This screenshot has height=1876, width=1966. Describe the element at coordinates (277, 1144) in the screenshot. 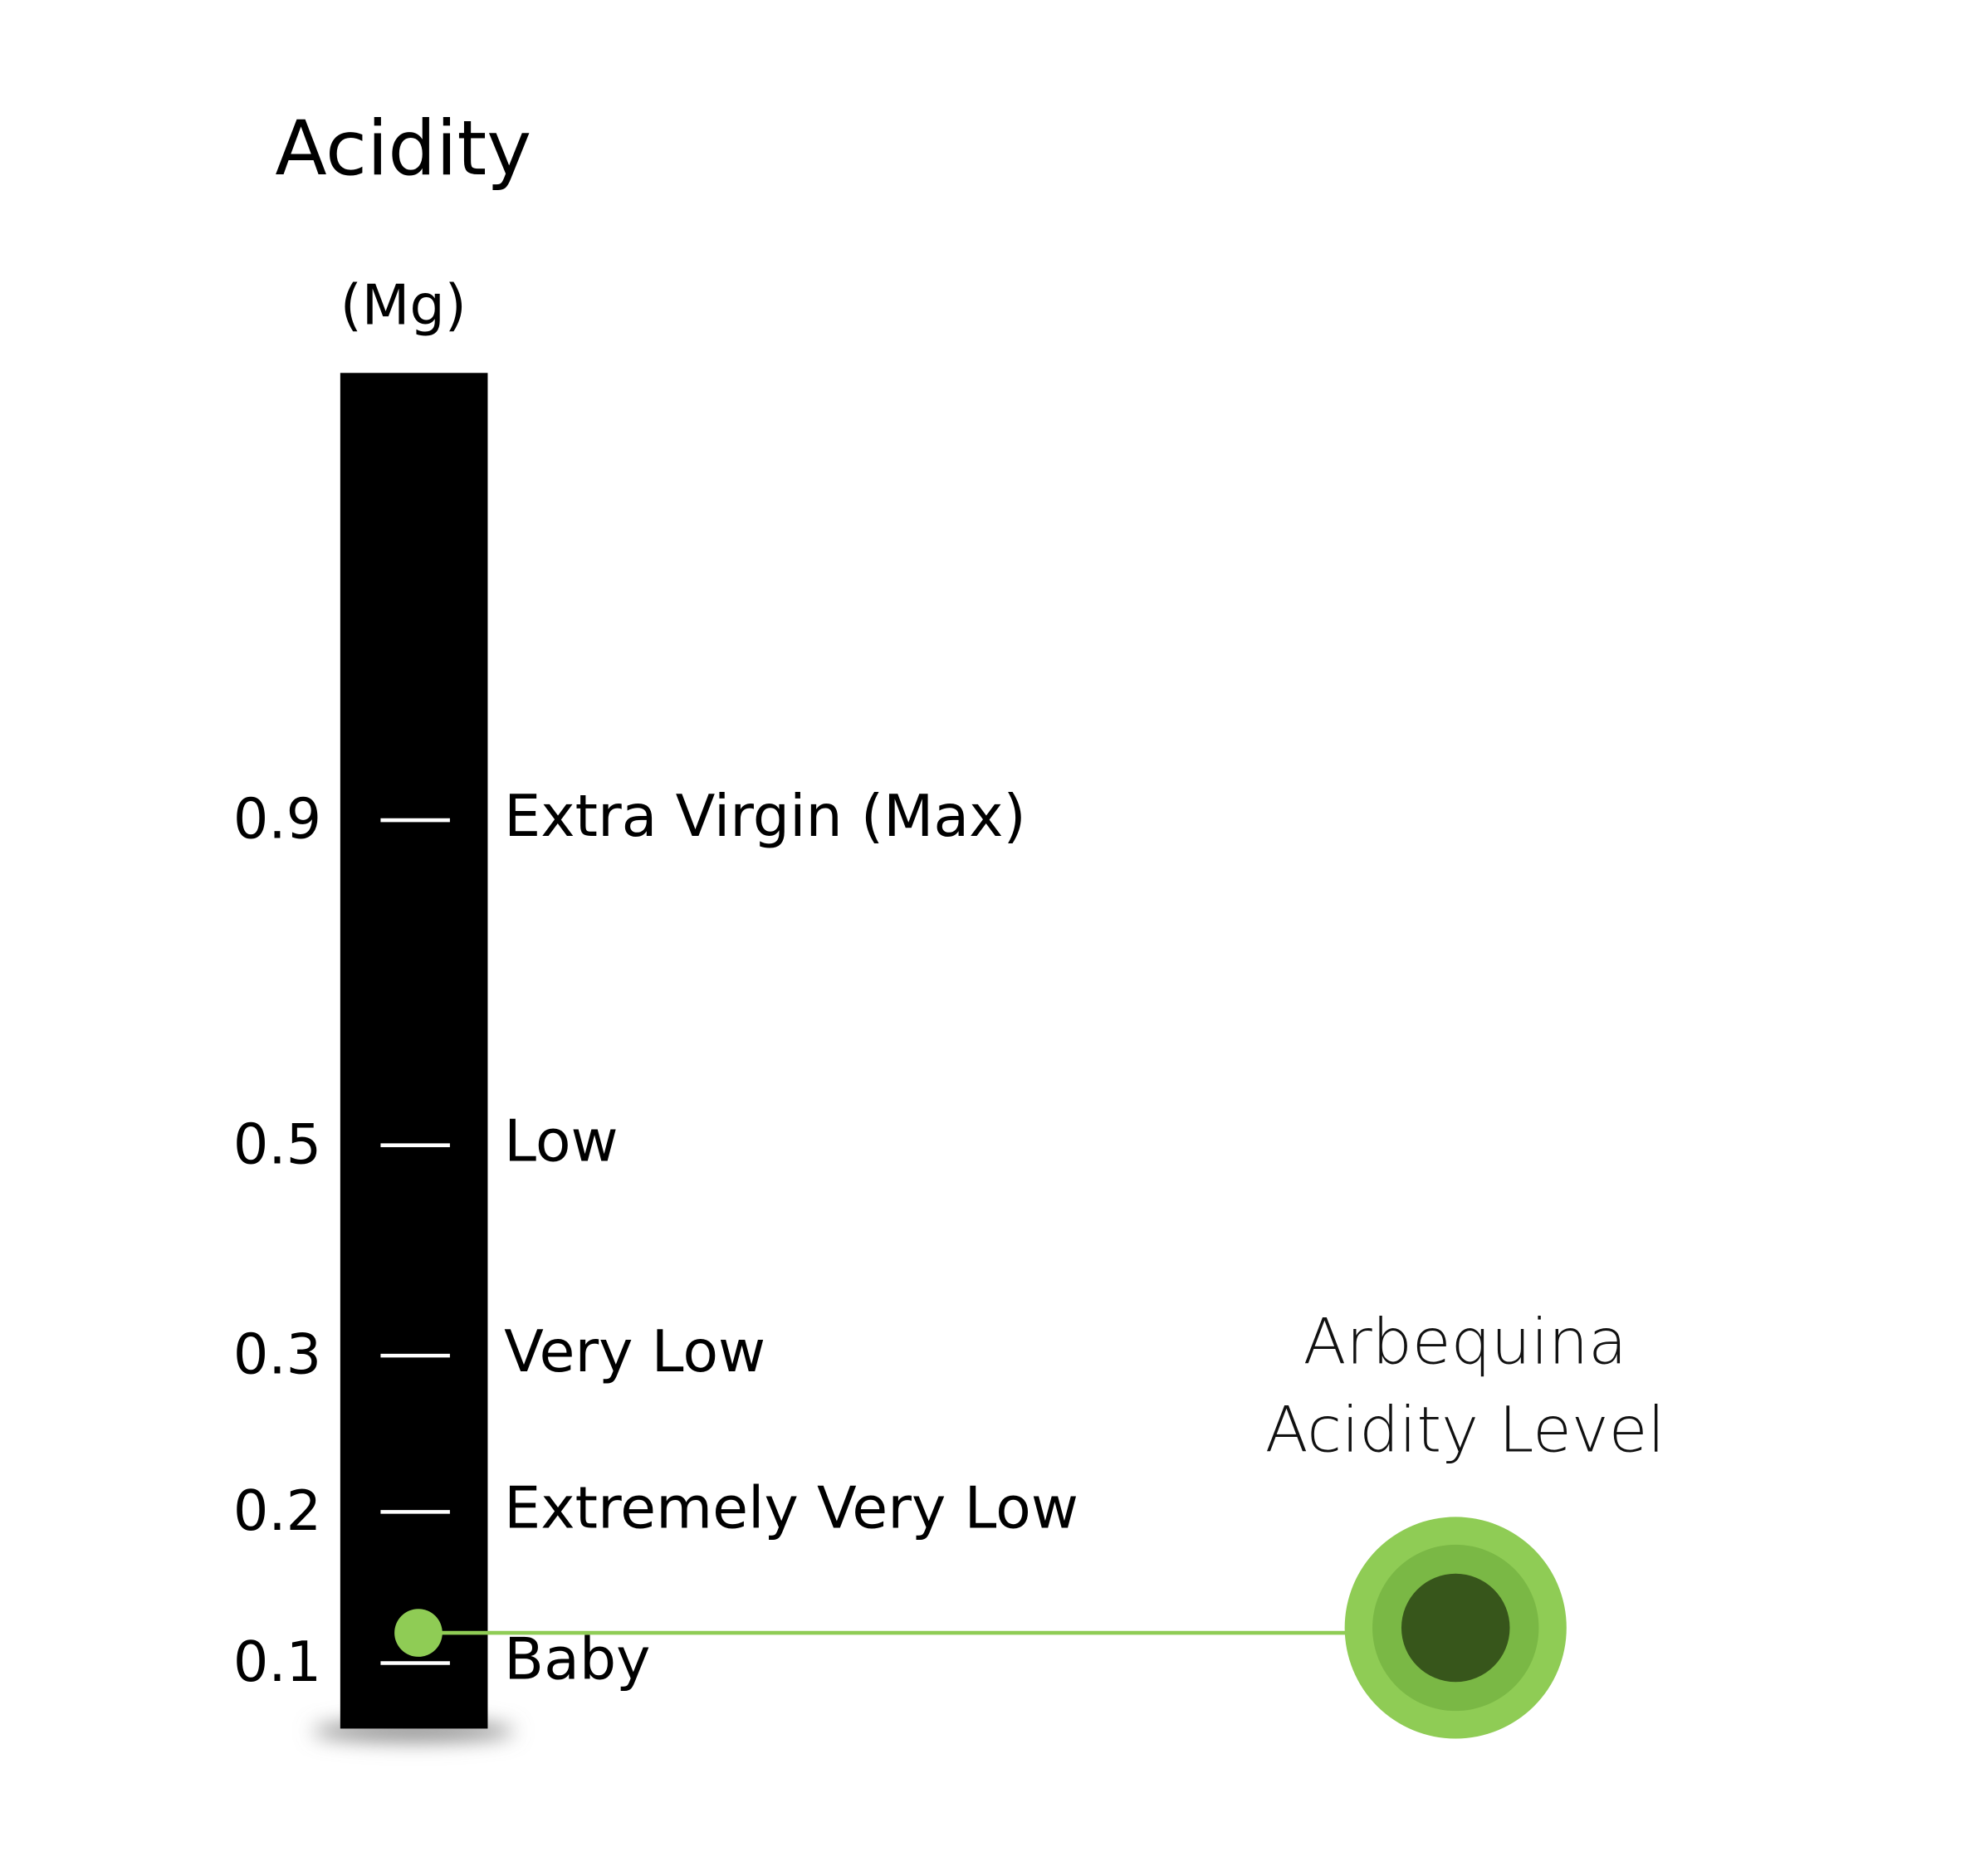

I see `y-tick-label: 0.5` at that location.